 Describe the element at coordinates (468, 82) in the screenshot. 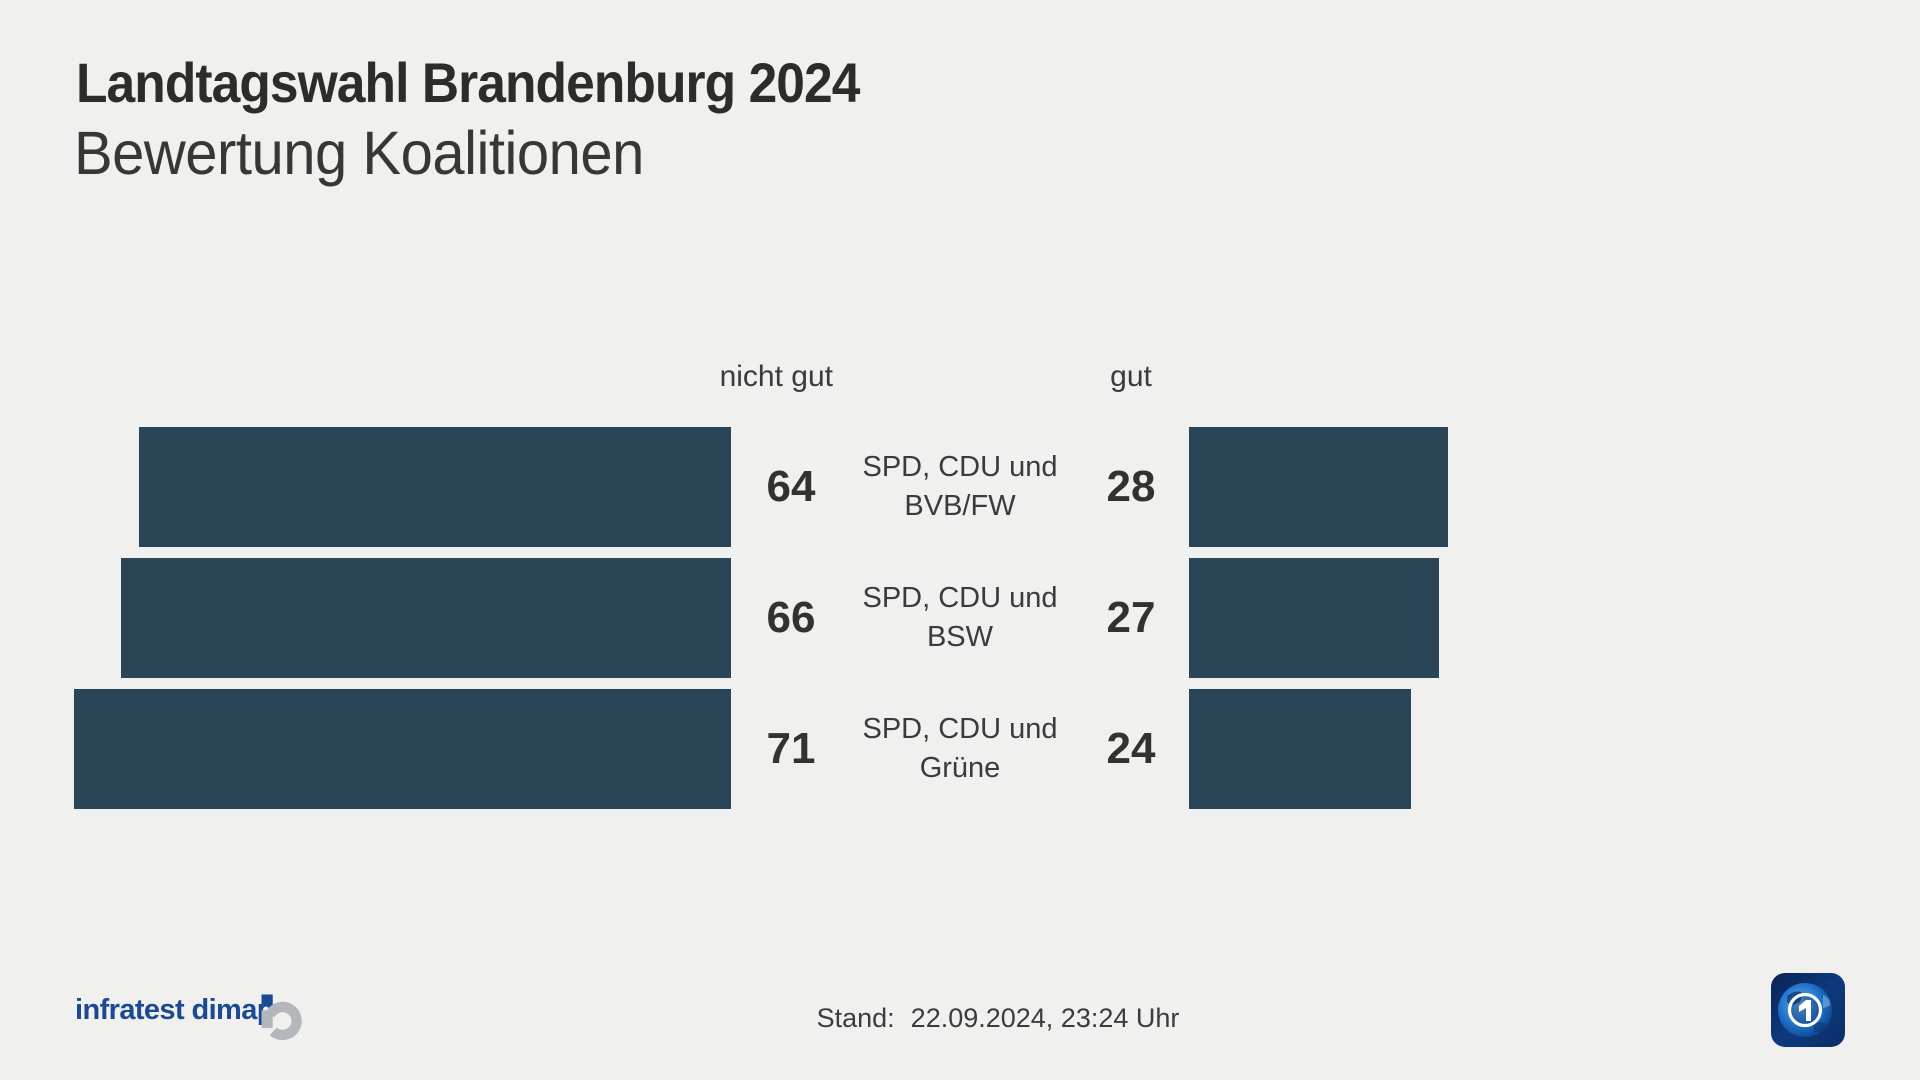

I see `kicker-title: Landtagswahl Brandenburg 2024` at that location.